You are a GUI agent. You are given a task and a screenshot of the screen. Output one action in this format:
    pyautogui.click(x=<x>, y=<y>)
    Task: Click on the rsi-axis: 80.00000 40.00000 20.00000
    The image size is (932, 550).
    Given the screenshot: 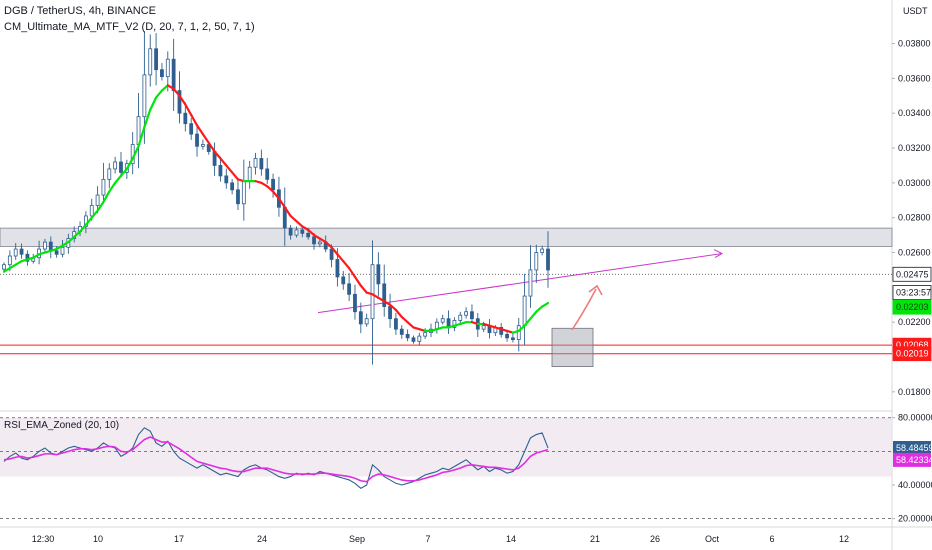 What is the action you would take?
    pyautogui.click(x=912, y=468)
    